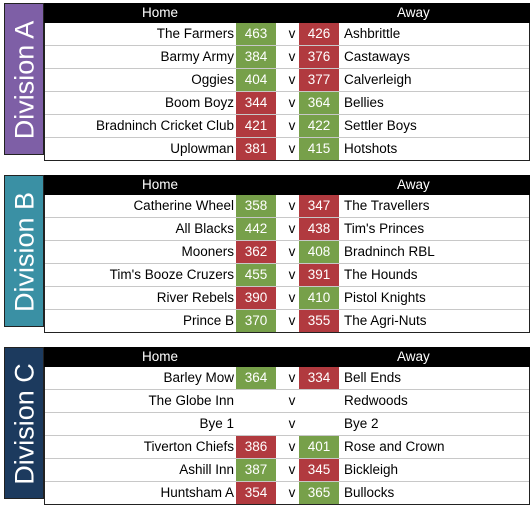 Image resolution: width=532 pixels, height=505 pixels. Describe the element at coordinates (204, 228) in the screenshot. I see `home-team: All Blacks` at that location.